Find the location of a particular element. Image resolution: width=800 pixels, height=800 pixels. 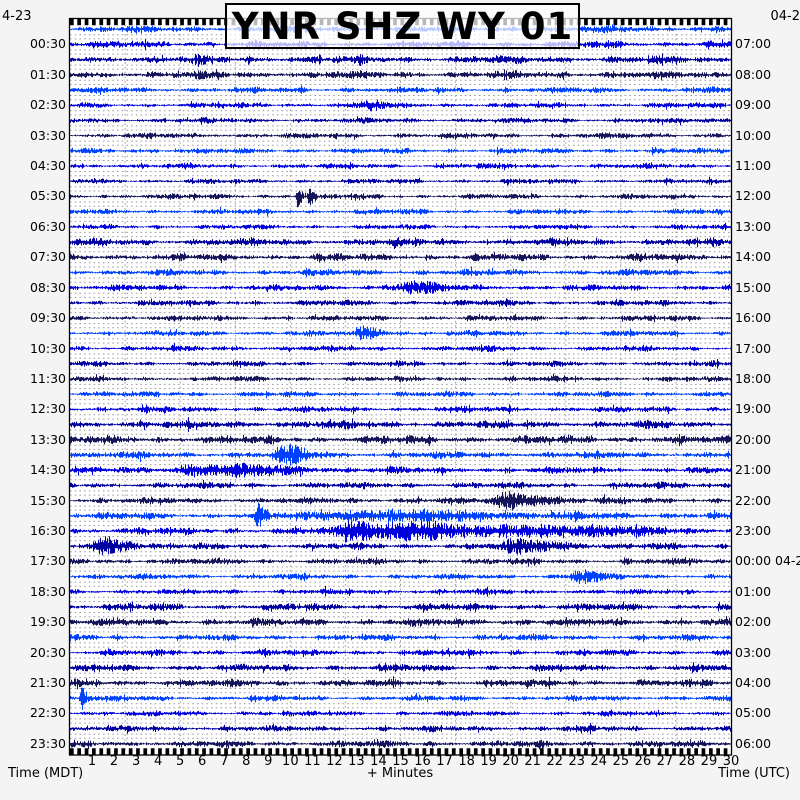

minute-tick-label: 15 is located at coordinates (400, 761).